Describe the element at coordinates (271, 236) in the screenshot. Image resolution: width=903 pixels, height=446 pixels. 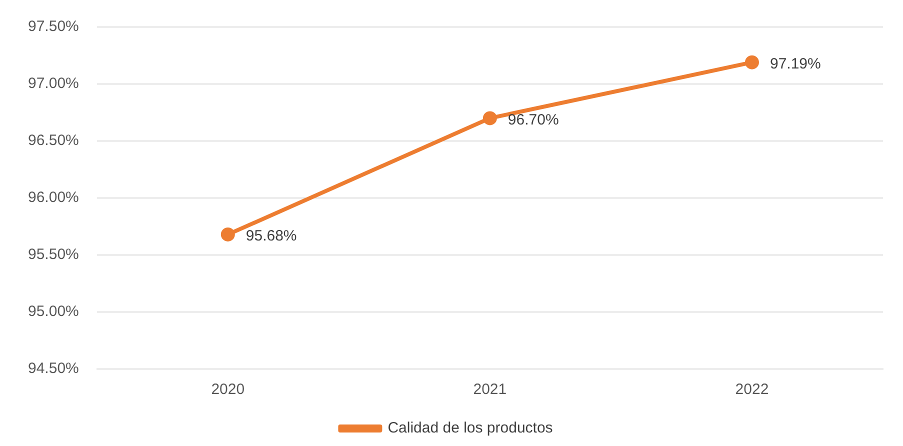
I see `data-label: 95.68%` at that location.